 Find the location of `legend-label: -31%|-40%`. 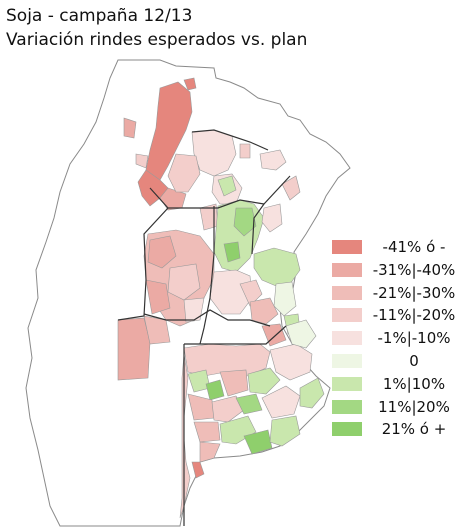

legend-label: -31%|-40% is located at coordinates (414, 269).